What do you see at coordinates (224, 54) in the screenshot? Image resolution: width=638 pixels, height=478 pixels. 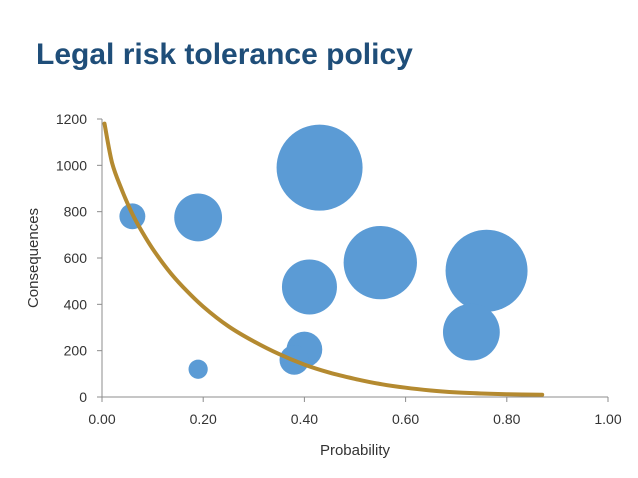 I see `slide-title: Legal risk tolerance policy` at bounding box center [224, 54].